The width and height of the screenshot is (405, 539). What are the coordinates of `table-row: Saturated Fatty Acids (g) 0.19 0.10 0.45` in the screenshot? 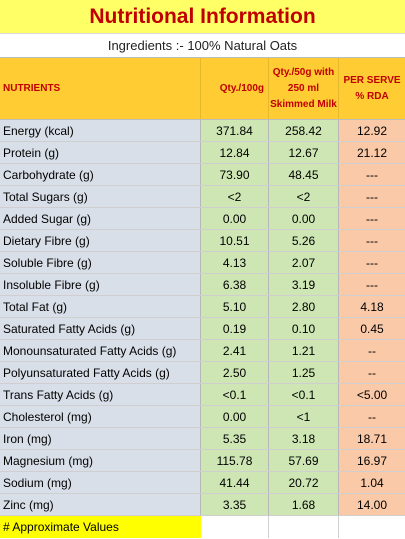 It's located at (202, 329).